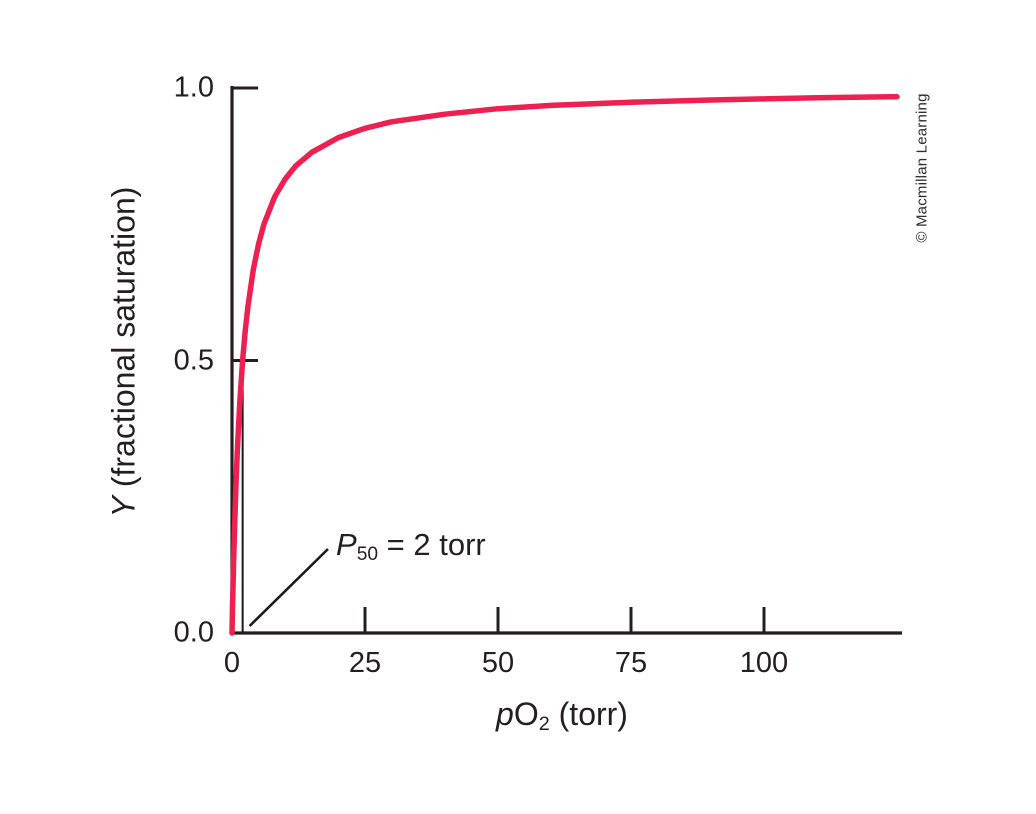  Describe the element at coordinates (526, 714) in the screenshot. I see `x-axis-title-element: O` at that location.